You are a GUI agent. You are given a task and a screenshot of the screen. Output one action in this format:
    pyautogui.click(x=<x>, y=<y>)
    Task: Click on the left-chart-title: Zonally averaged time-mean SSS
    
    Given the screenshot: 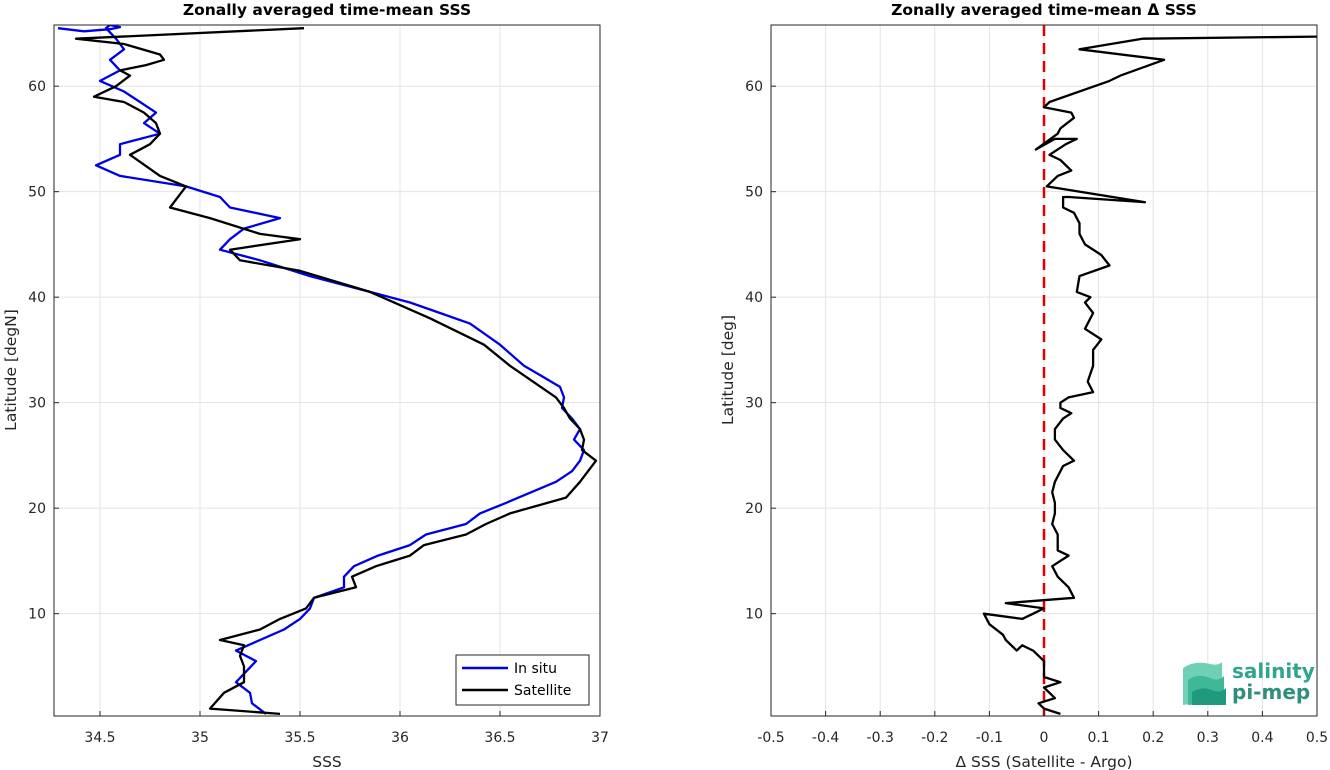 What is the action you would take?
    pyautogui.click(x=327, y=10)
    